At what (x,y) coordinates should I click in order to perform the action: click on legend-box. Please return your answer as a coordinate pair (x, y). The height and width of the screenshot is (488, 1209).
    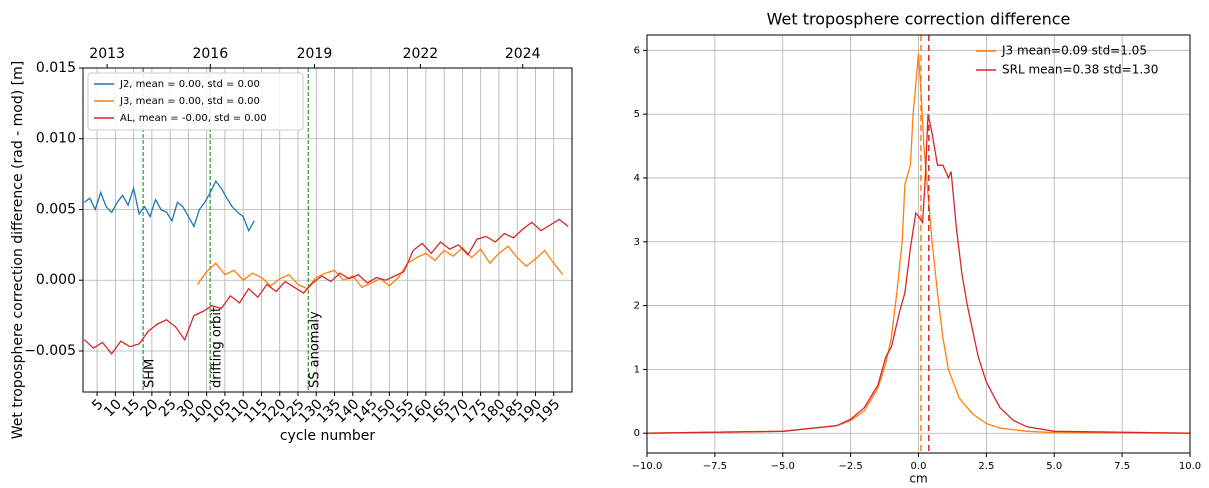
    Looking at the image, I should click on (195, 101).